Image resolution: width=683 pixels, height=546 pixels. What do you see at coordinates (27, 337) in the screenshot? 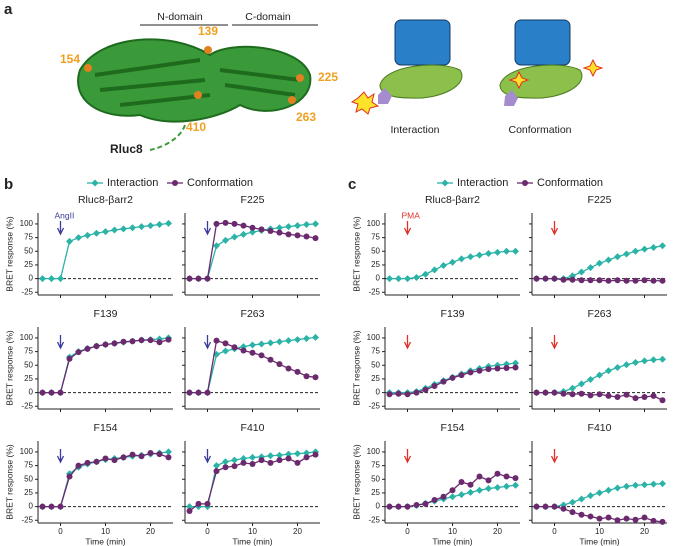
I see `y-tick-label: 100` at bounding box center [27, 337].